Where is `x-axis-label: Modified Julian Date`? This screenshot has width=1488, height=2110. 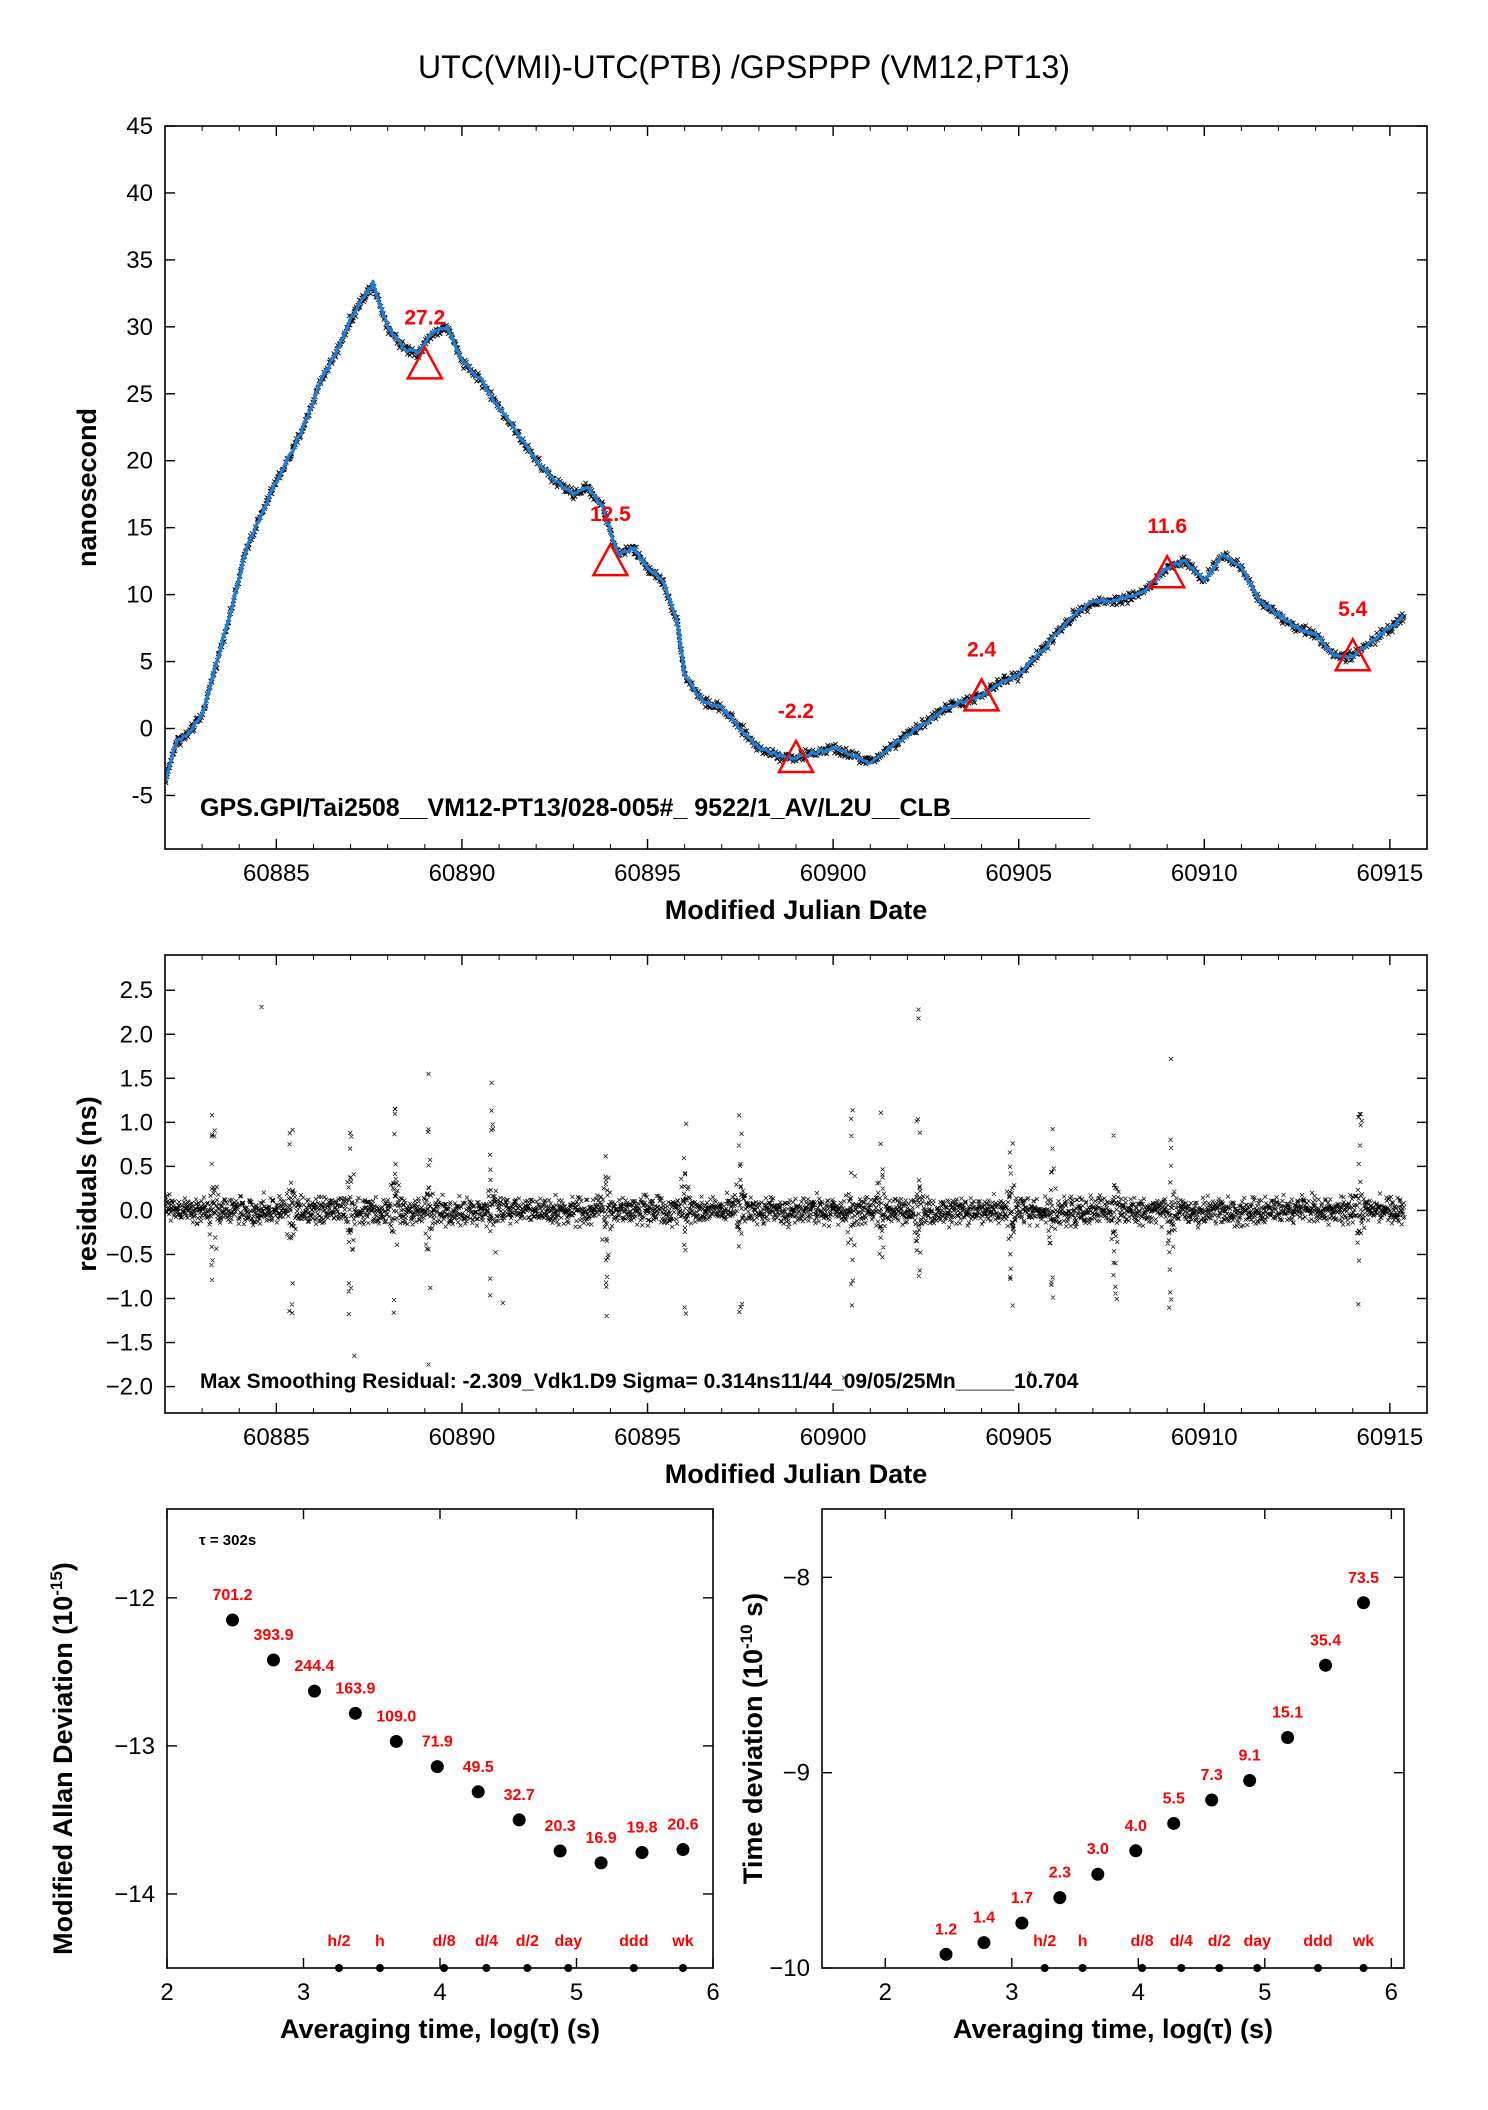
x-axis-label: Modified Julian Date is located at coordinates (796, 1474).